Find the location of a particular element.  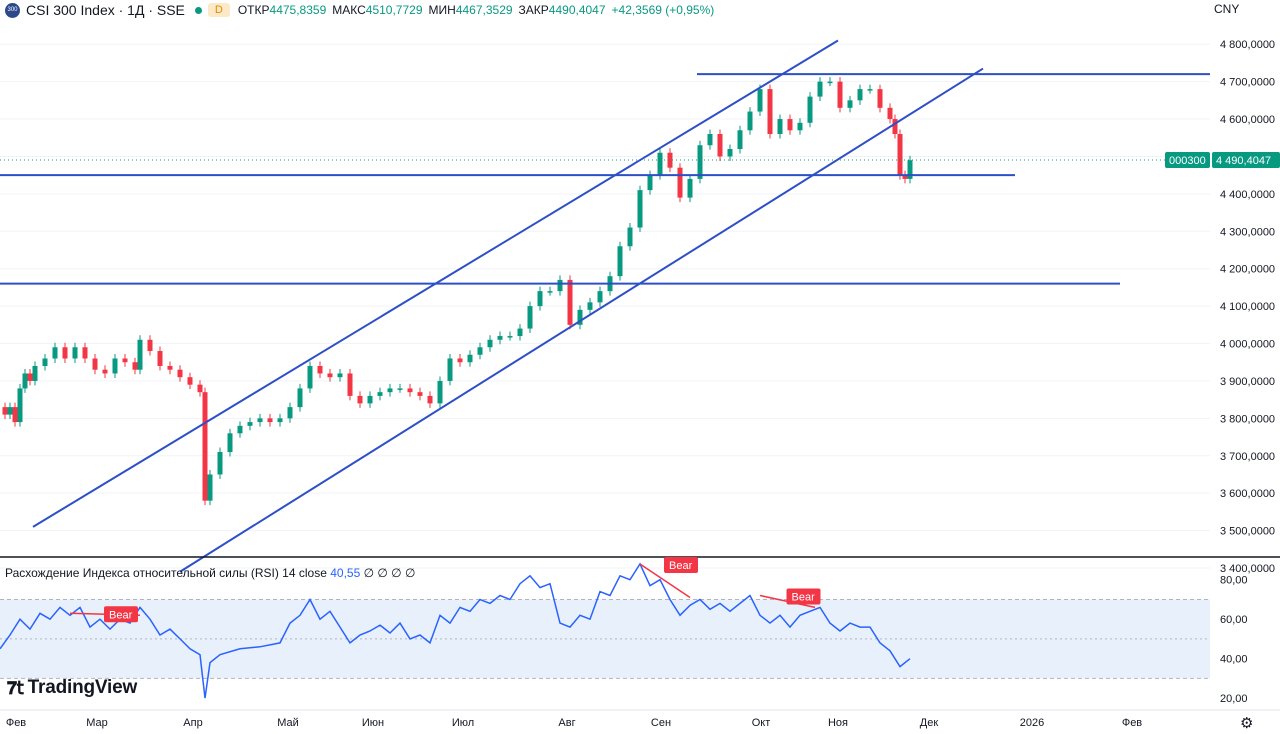

high-label: МАКС is located at coordinates (349, 10).